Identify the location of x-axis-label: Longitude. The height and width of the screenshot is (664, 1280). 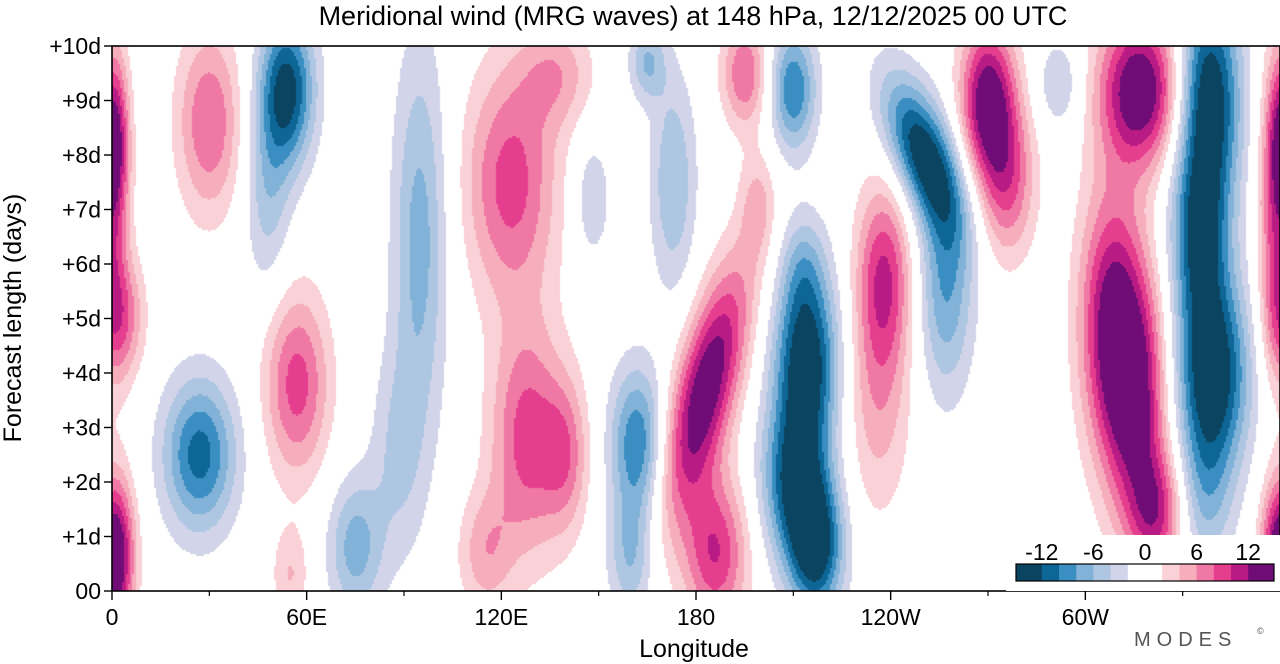
(694, 649).